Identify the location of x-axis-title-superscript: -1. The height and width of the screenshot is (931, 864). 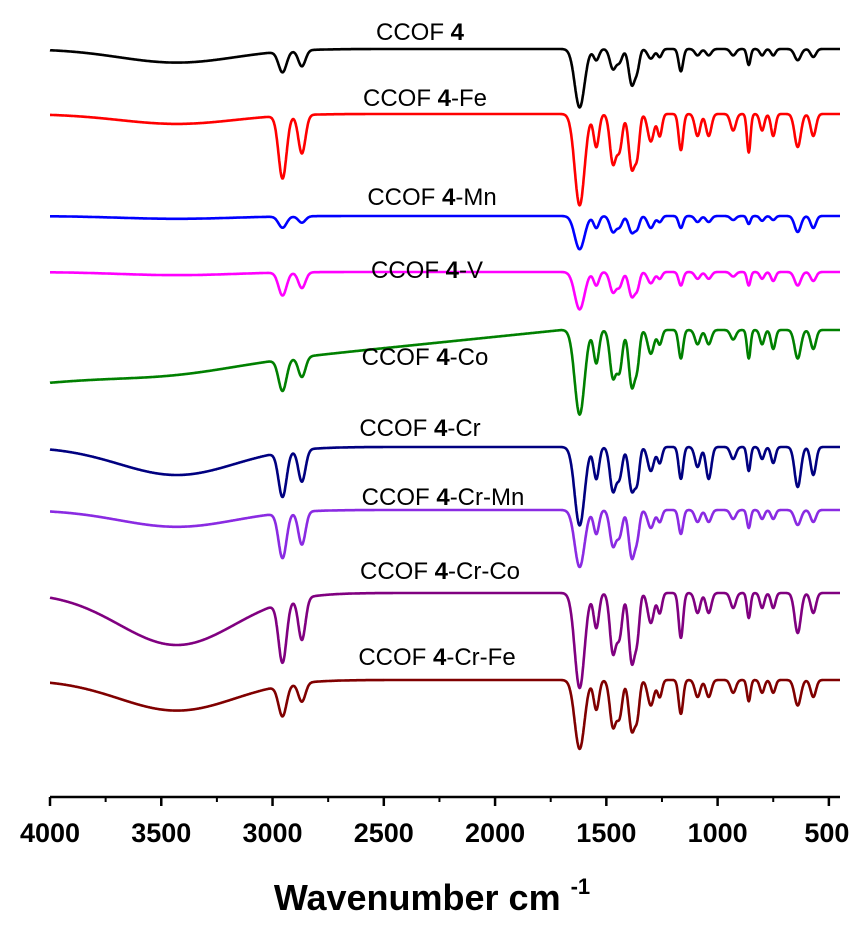
(581, 886).